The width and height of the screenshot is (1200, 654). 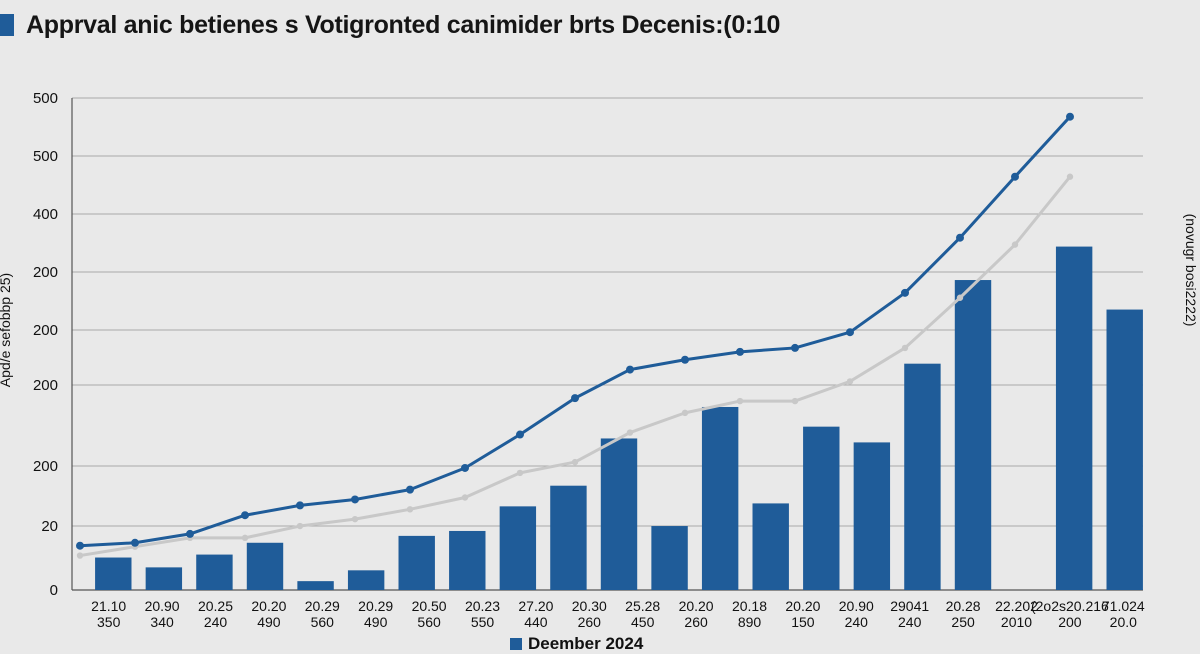 What do you see at coordinates (1123, 622) in the screenshot?
I see `x-tick-label: 20.0` at bounding box center [1123, 622].